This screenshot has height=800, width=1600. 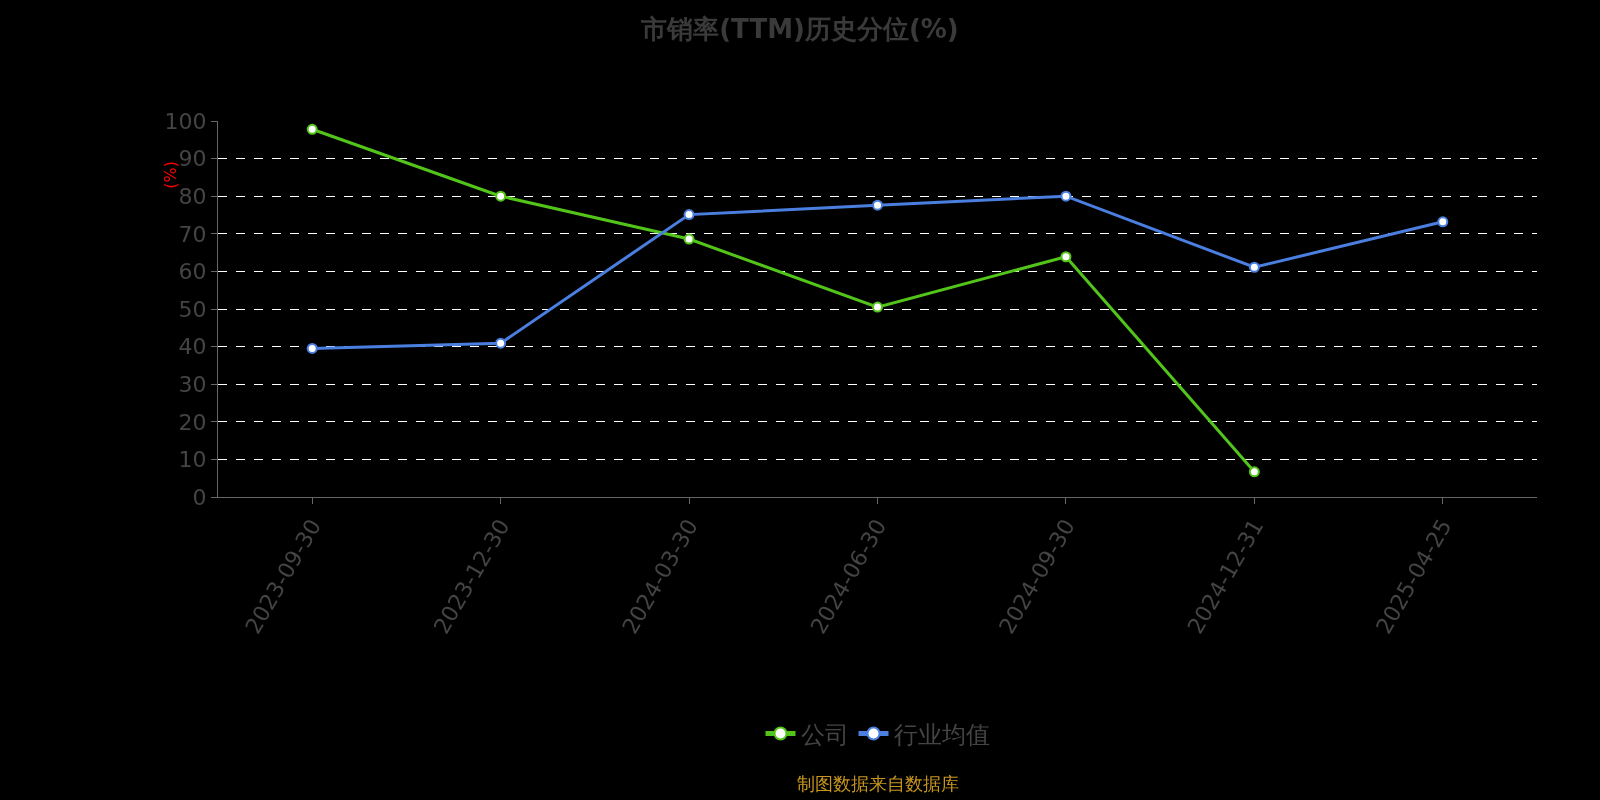 What do you see at coordinates (192, 384) in the screenshot?
I see `y-tick-label: 30` at bounding box center [192, 384].